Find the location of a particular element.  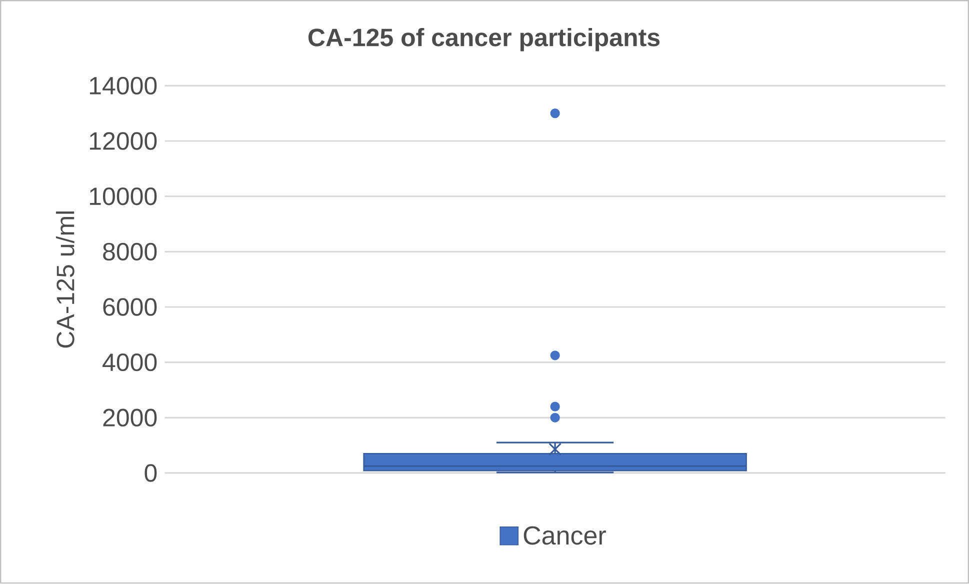

y-tick-label: 12000 is located at coordinates (123, 141).